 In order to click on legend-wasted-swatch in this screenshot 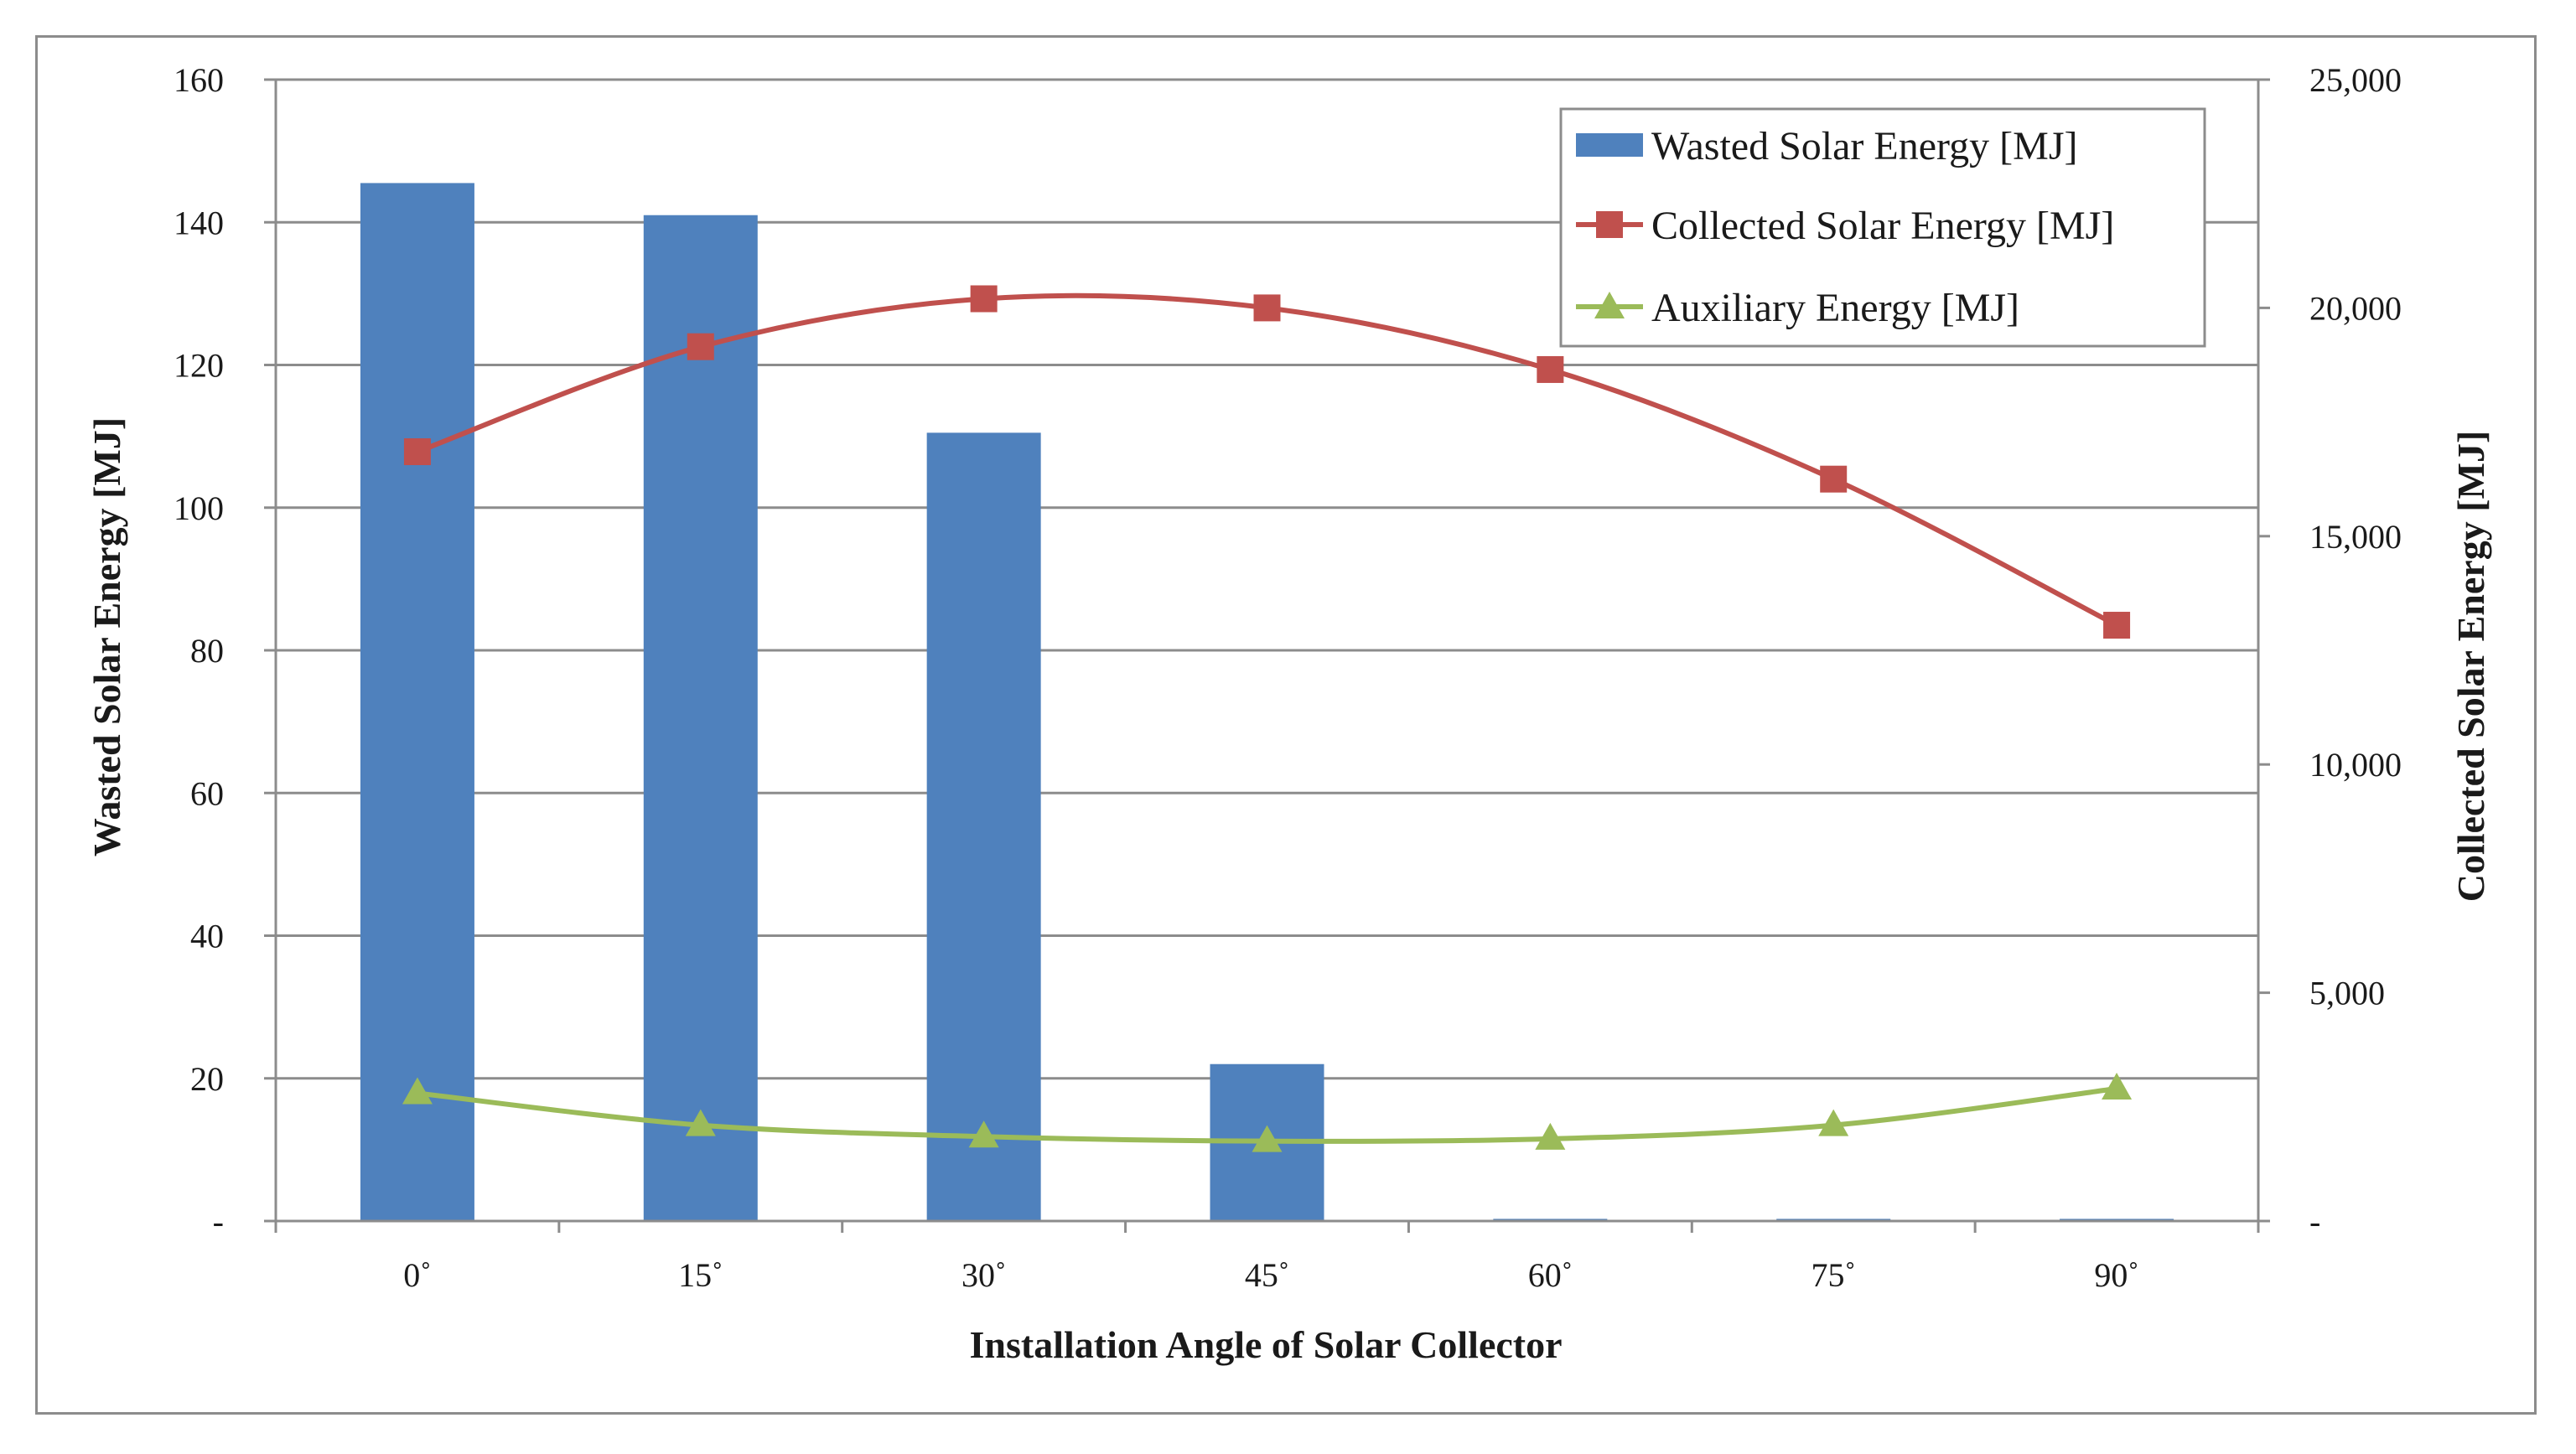, I will do `click(1609, 145)`.